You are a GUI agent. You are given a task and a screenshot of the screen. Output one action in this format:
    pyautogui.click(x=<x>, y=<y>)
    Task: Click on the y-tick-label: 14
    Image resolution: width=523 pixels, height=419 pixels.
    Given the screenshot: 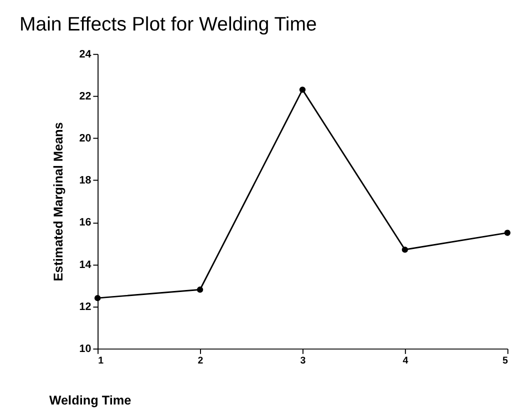 What is the action you would take?
    pyautogui.click(x=85, y=264)
    